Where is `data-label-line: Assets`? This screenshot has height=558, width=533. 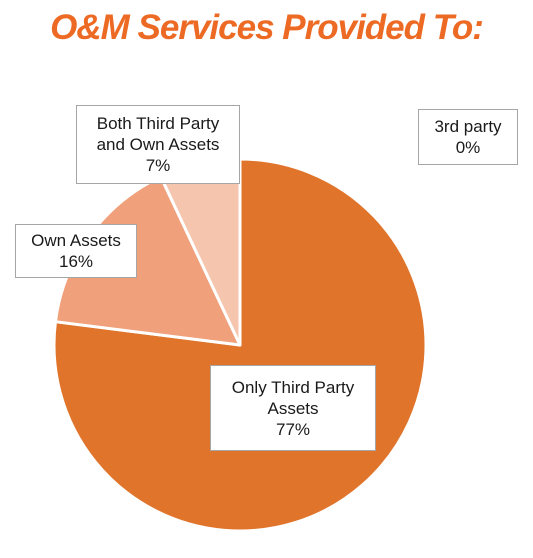
data-label-line: Assets is located at coordinates (293, 408).